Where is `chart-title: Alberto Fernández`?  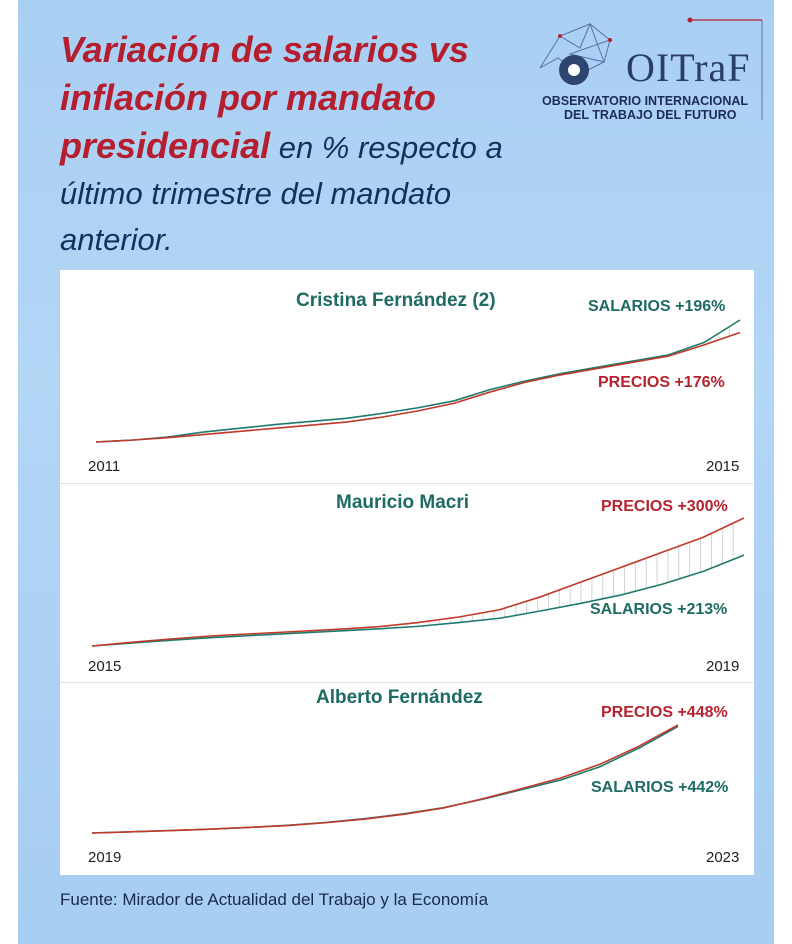 chart-title: Alberto Fernández is located at coordinates (399, 697).